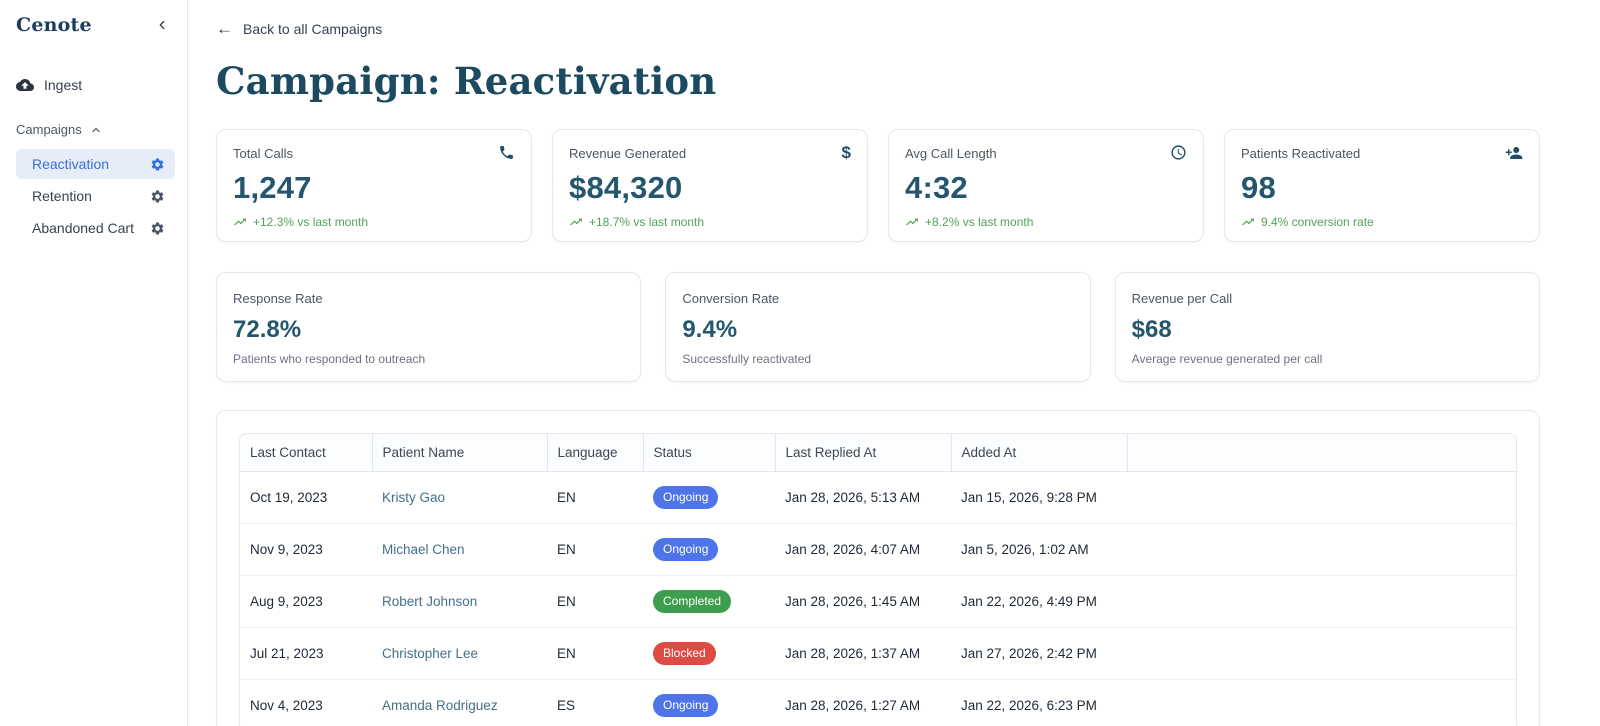  Describe the element at coordinates (1317, 222) in the screenshot. I see `stat-trend-label: 9.4% conversion rate` at that location.